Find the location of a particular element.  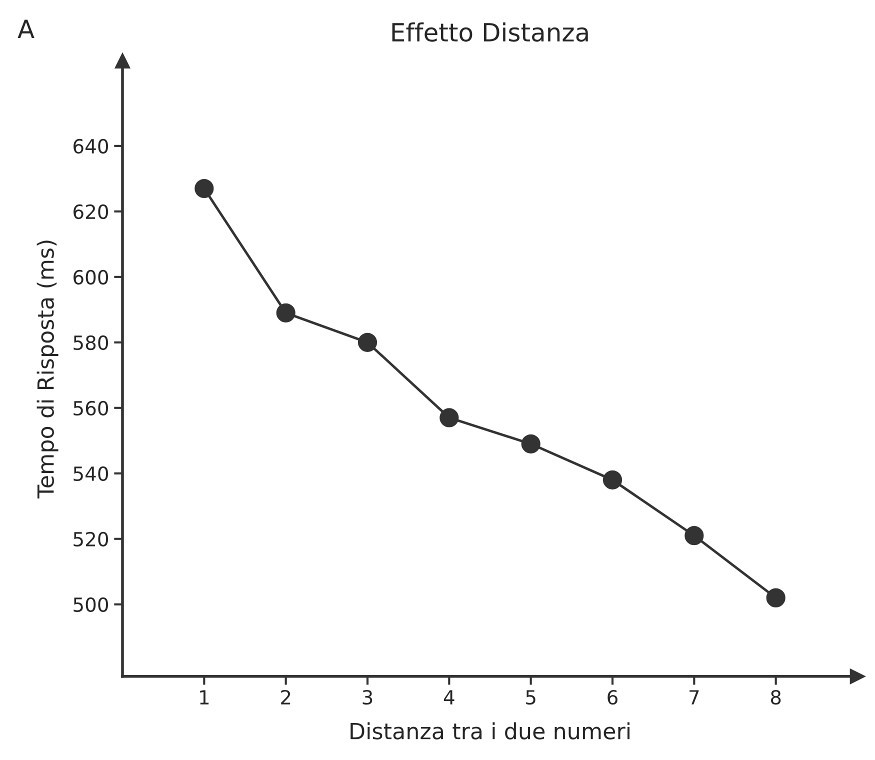

y-tick-label: 520 is located at coordinates (91, 539).